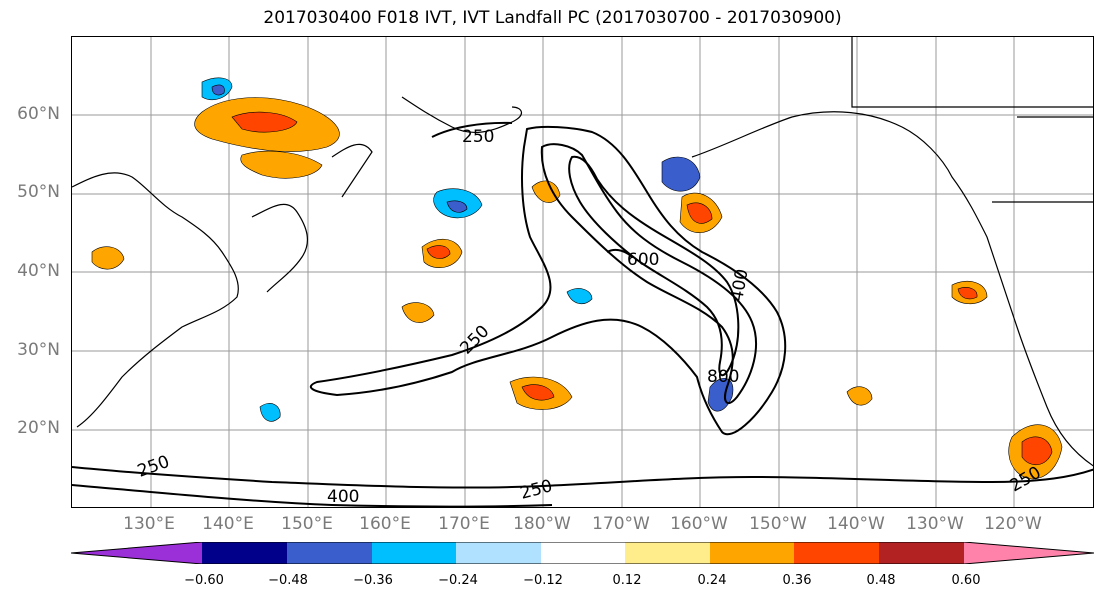  What do you see at coordinates (228, 524) in the screenshot?
I see `lon-label: 140°E` at bounding box center [228, 524].